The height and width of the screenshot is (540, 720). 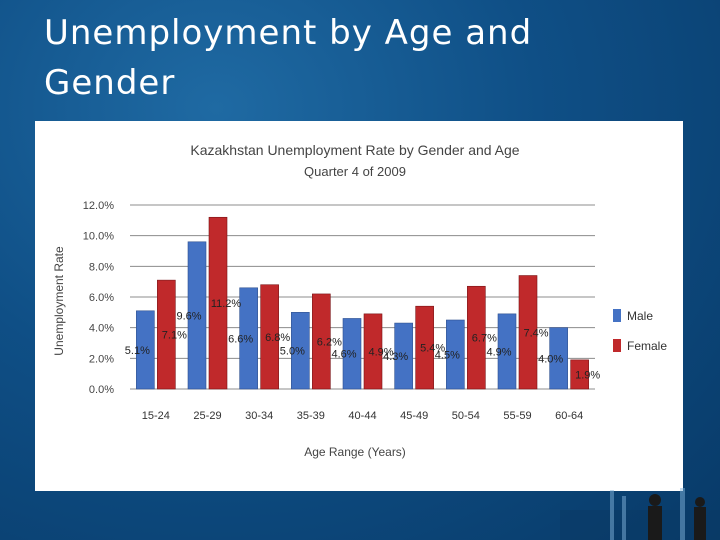 I want to click on y-tick-label: 10.0%, so click(x=98, y=237).